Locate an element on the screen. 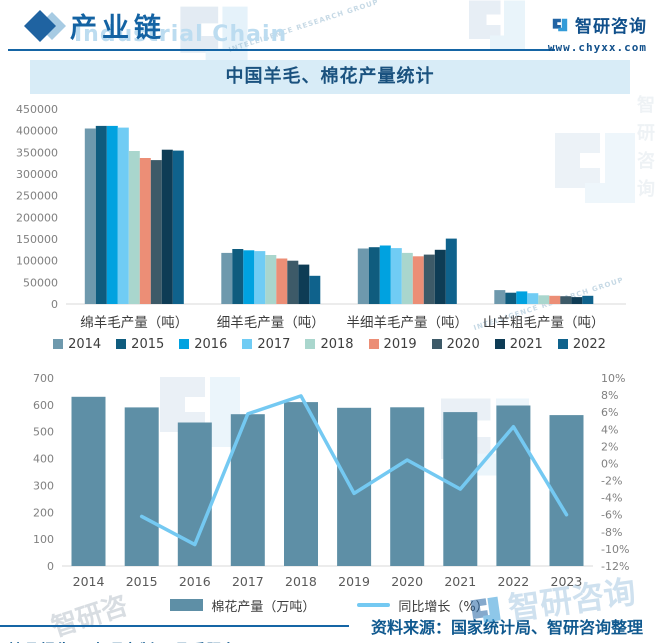  right-axis-tick: -8% is located at coordinates (611, 532).